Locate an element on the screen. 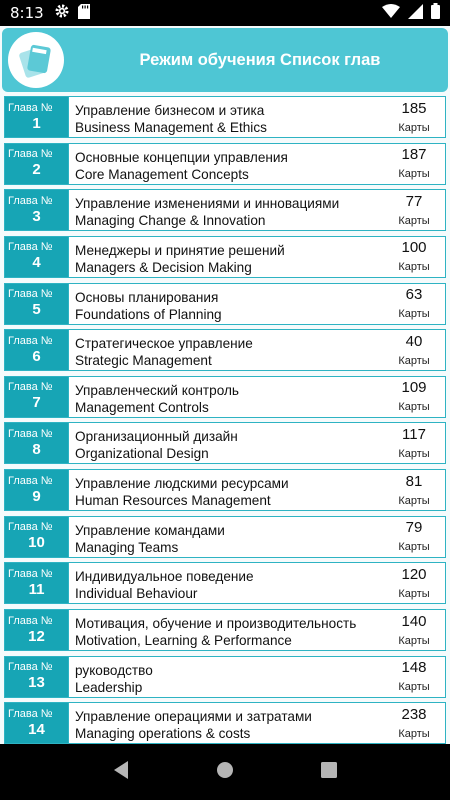 This screenshot has width=450, height=800. chapter-card-count: 185 Карты is located at coordinates (414, 117).